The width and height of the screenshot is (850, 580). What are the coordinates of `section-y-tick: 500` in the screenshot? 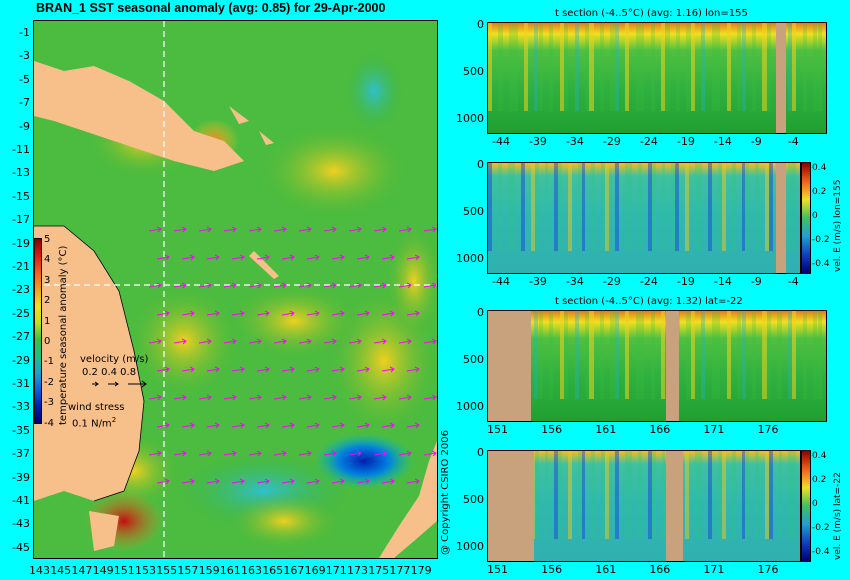 It's located at (473, 71).